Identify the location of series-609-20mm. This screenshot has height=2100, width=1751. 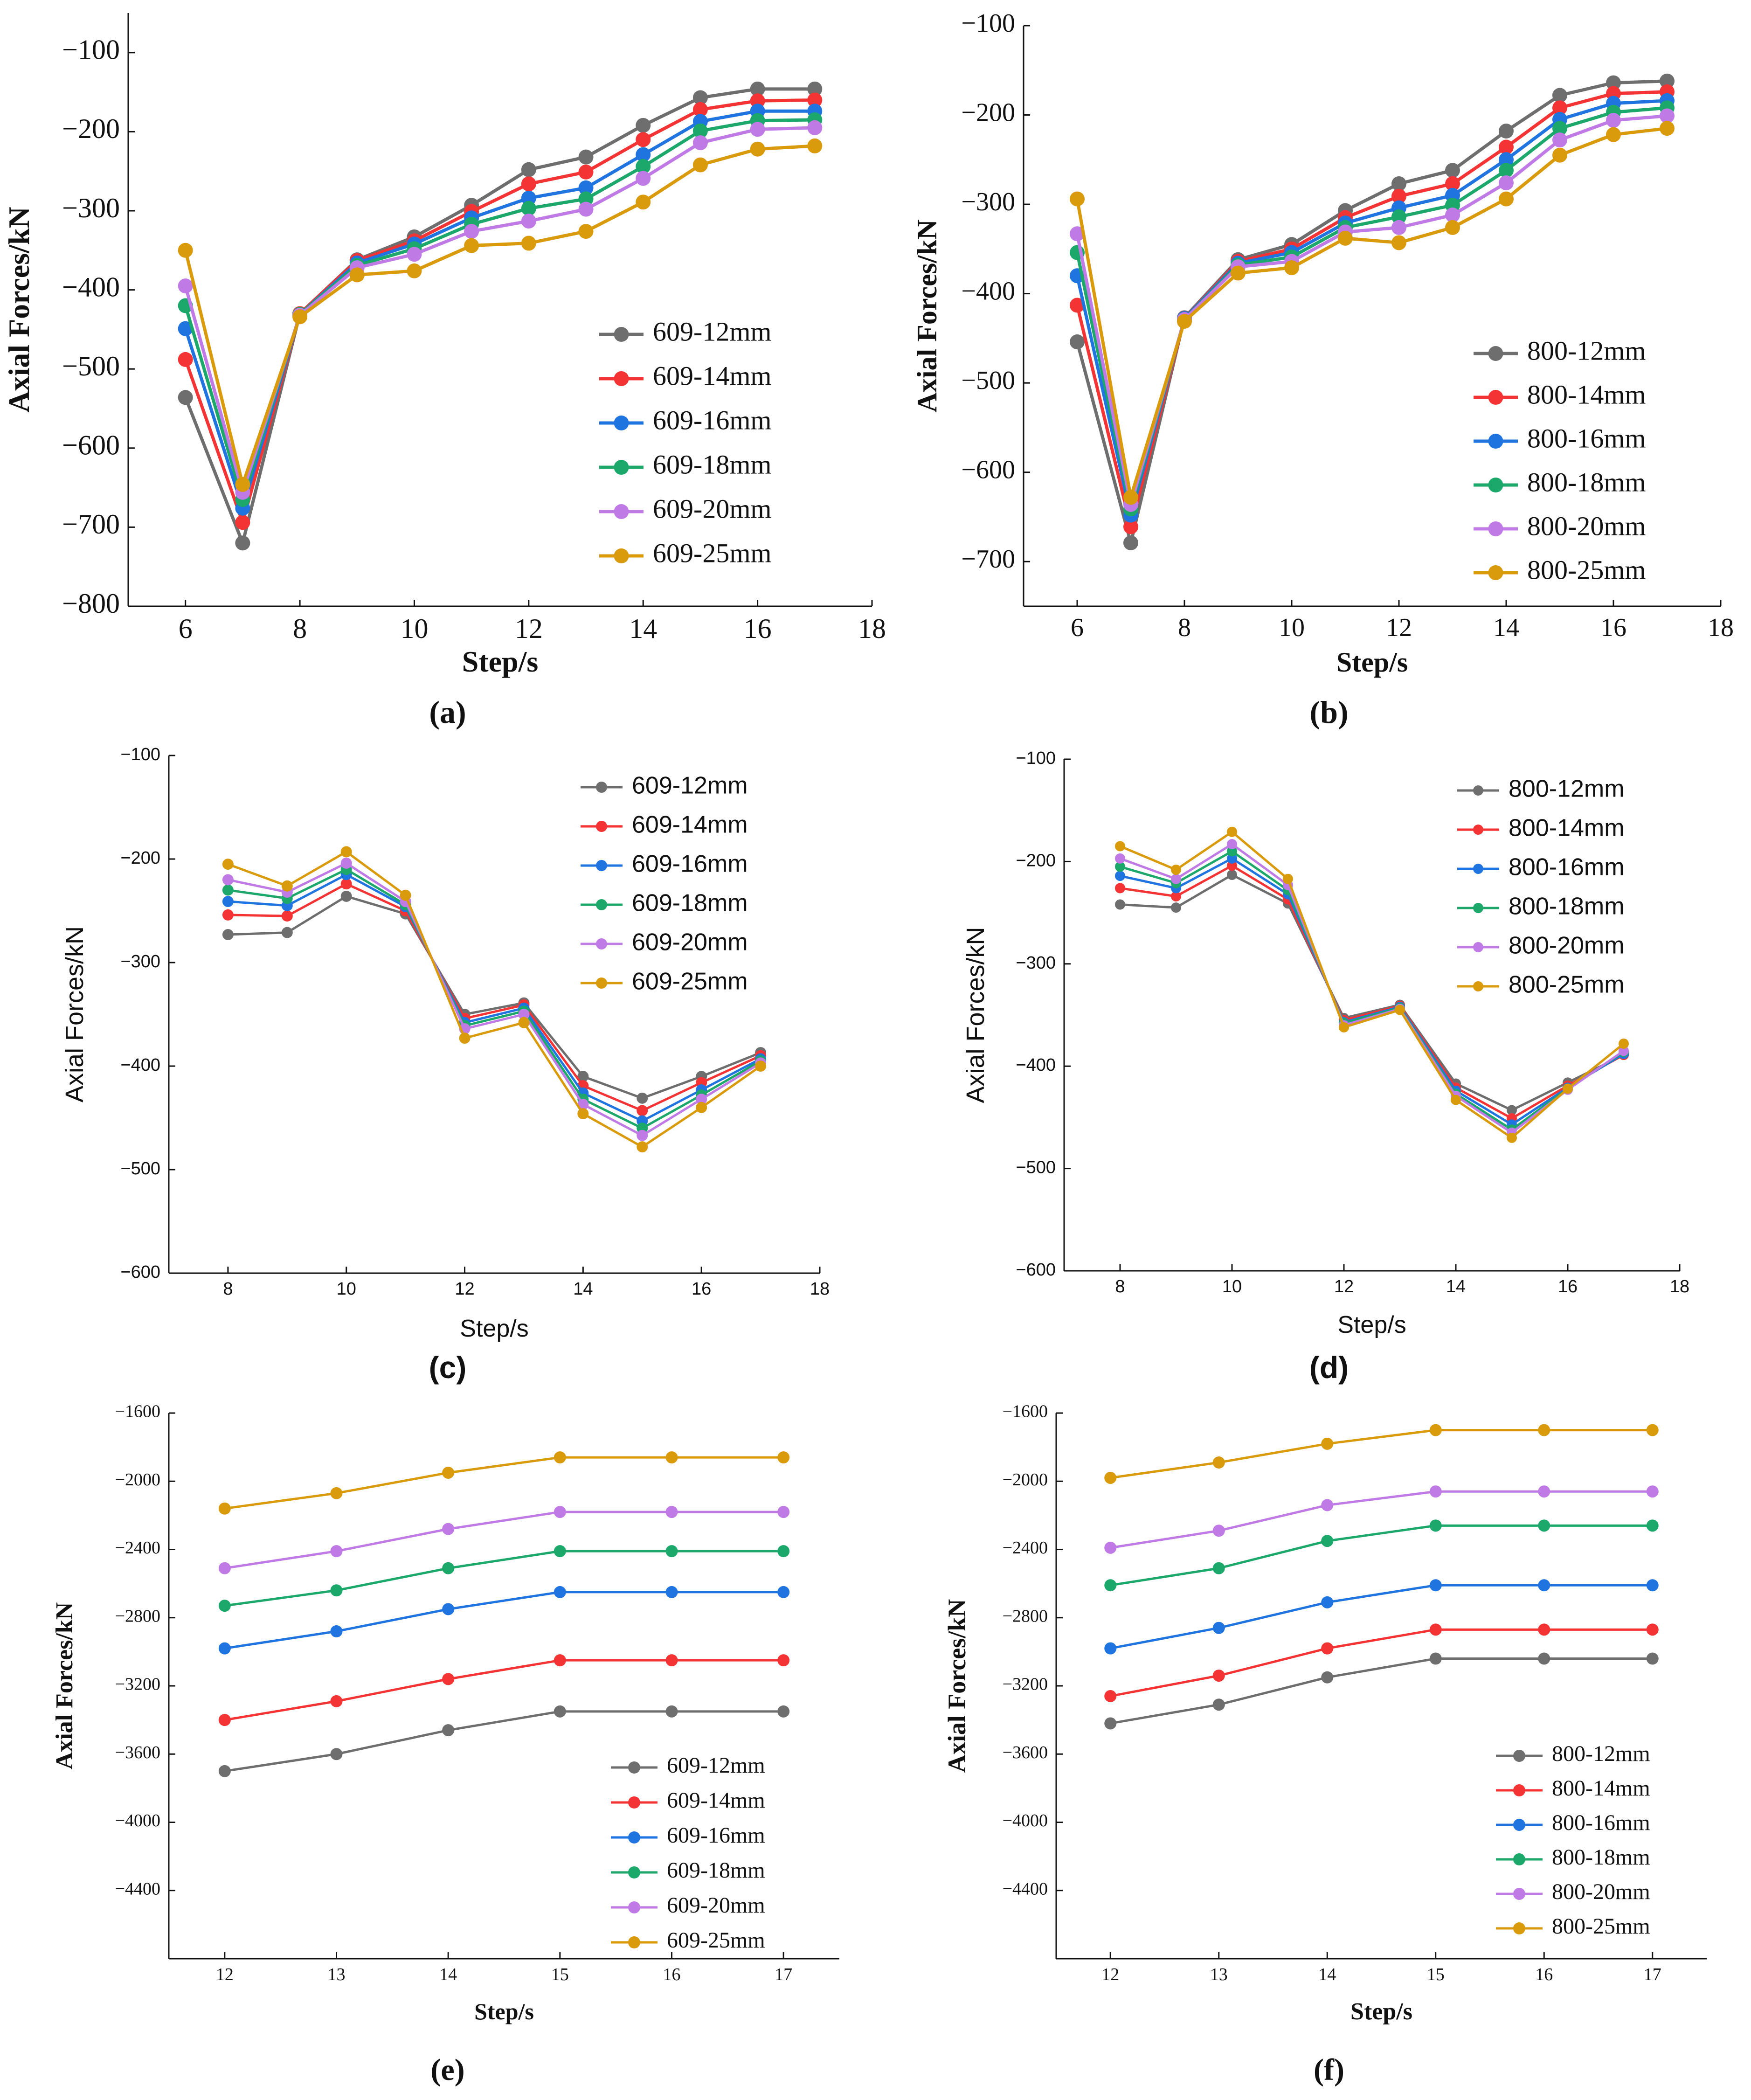
(504, 1540).